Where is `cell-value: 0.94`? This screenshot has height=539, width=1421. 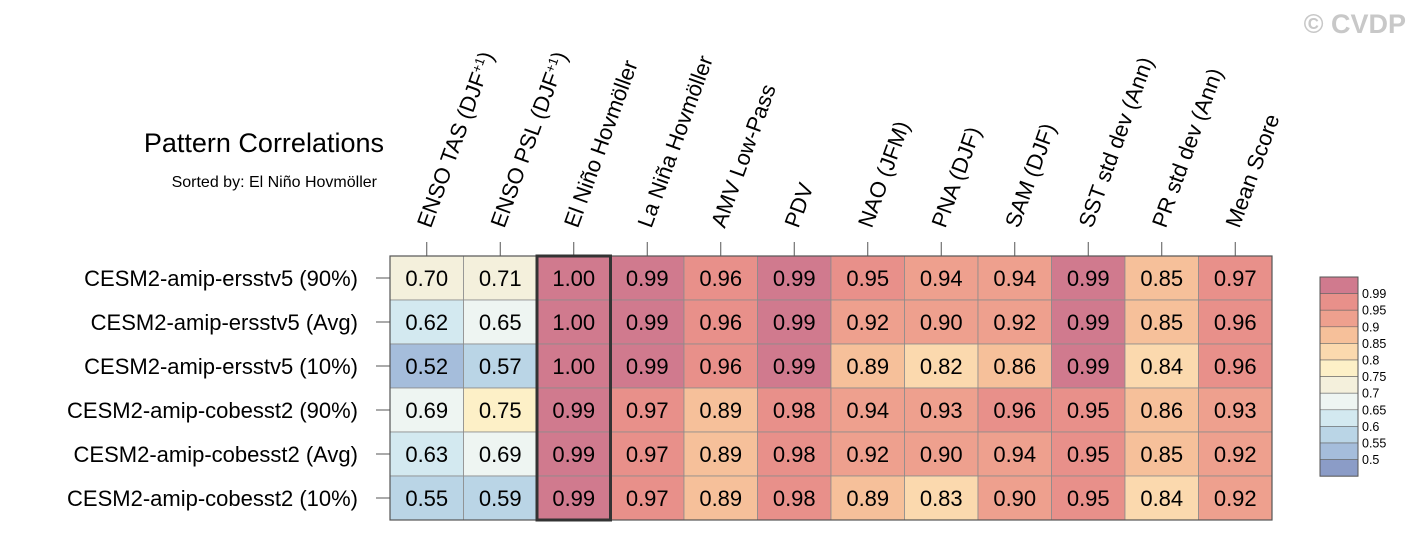
cell-value: 0.94 is located at coordinates (941, 278).